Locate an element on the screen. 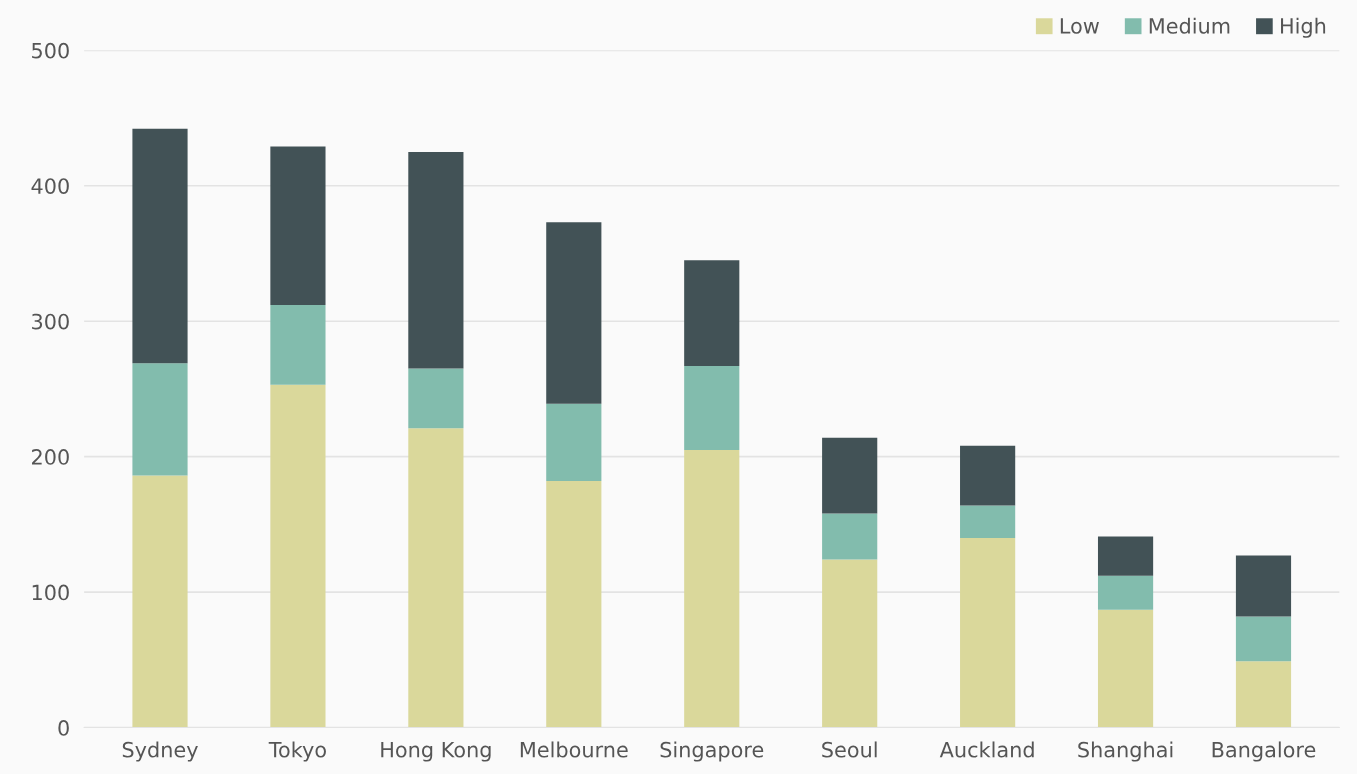 Image resolution: width=1357 pixels, height=774 pixels. x-tick-label: Auckland is located at coordinates (986, 749).